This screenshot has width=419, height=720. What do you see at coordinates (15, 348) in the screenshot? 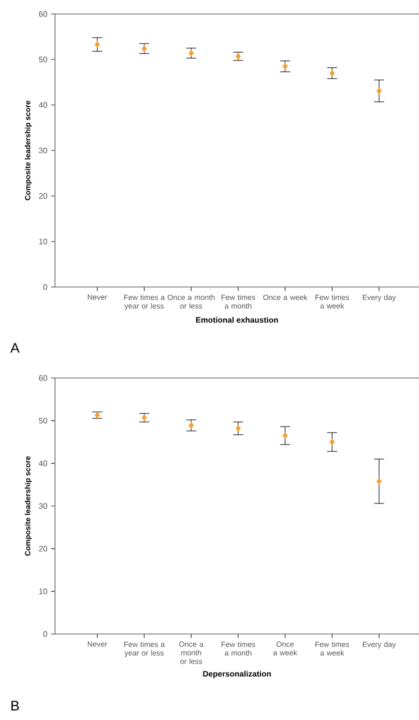
I see `text: A` at bounding box center [15, 348].